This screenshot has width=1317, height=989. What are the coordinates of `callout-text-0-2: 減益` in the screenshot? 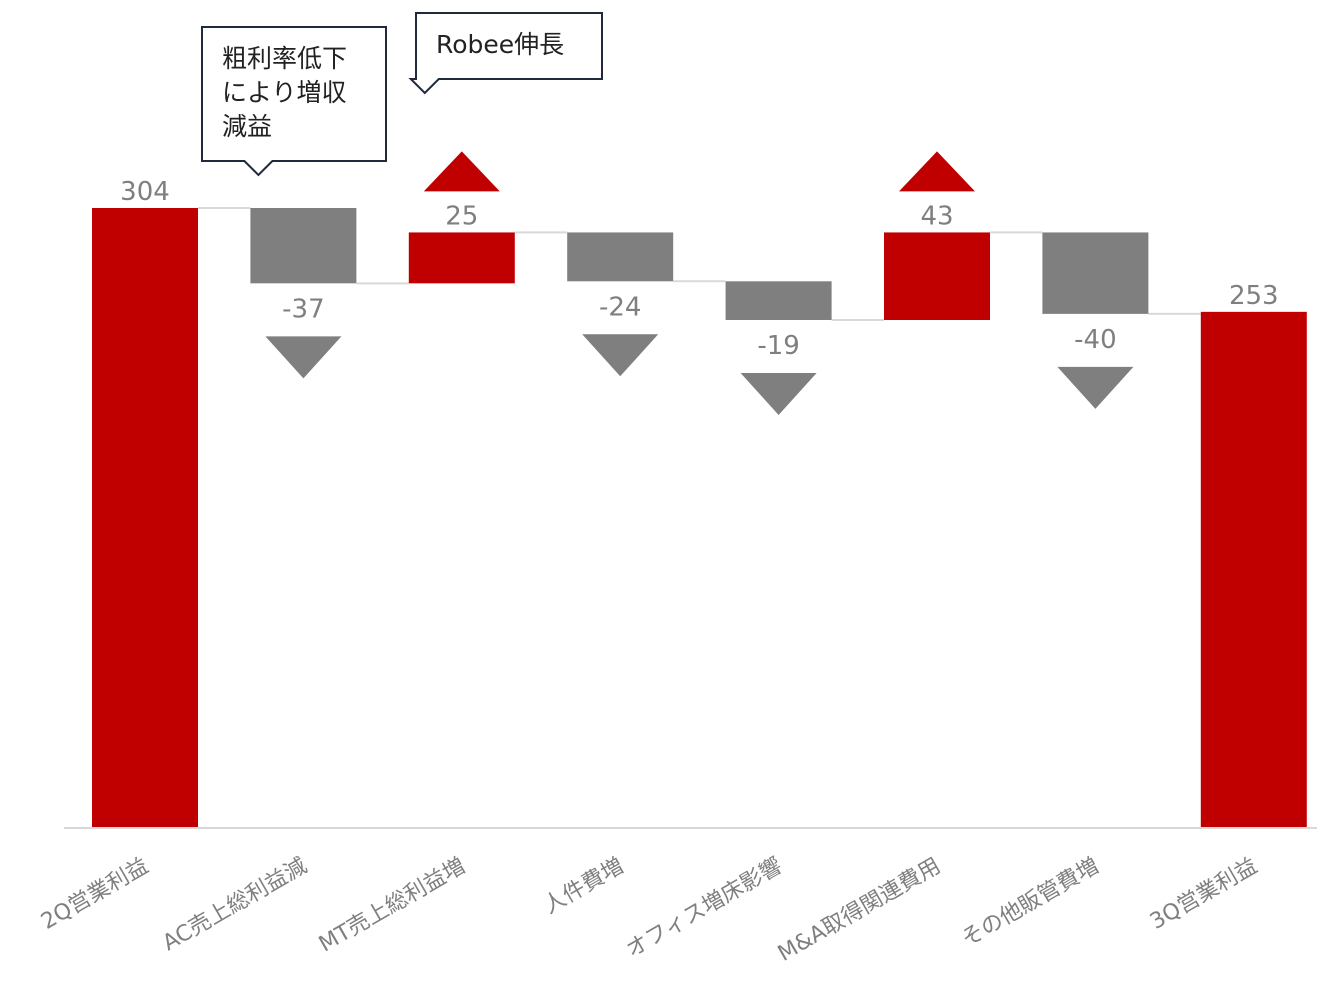 It's located at (247, 126).